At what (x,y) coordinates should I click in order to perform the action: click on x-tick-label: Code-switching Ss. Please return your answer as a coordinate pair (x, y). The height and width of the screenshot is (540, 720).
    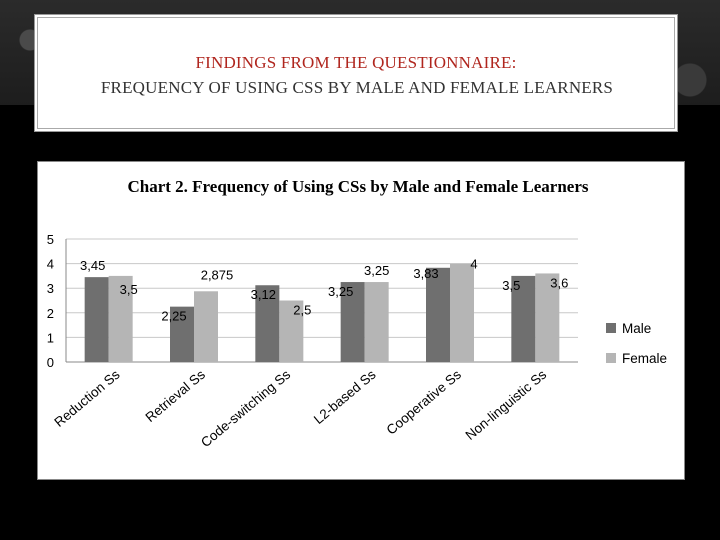
    Looking at the image, I should click on (245, 409).